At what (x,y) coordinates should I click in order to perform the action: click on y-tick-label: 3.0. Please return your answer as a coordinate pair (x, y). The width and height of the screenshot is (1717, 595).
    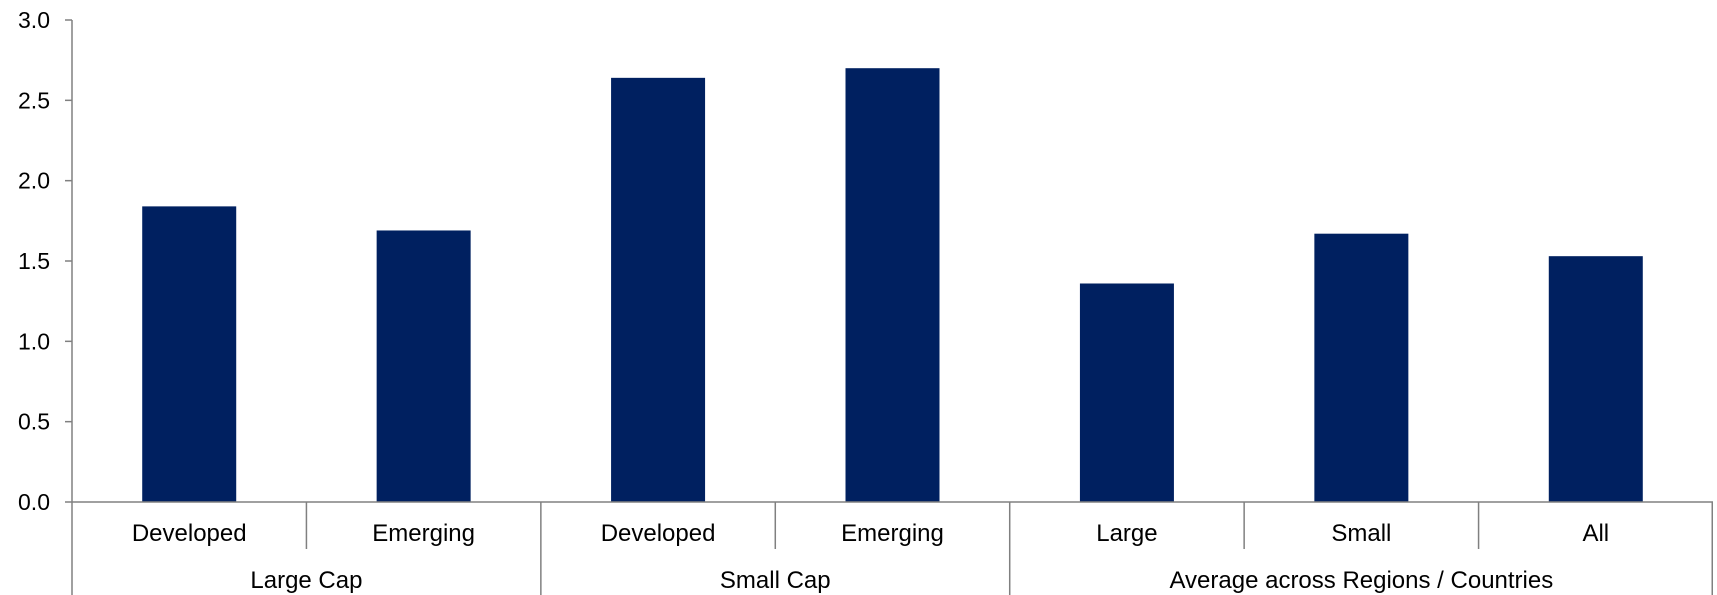
    Looking at the image, I should click on (34, 20).